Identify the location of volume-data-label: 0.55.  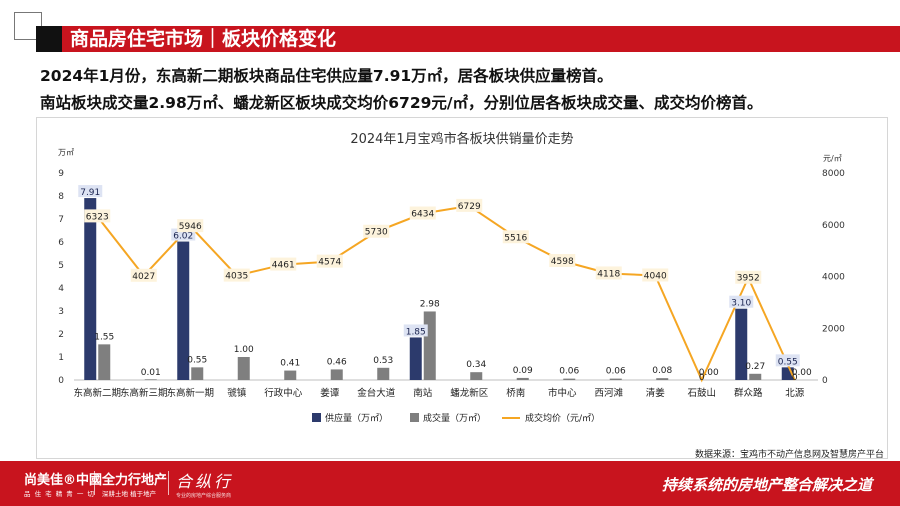
(197, 360).